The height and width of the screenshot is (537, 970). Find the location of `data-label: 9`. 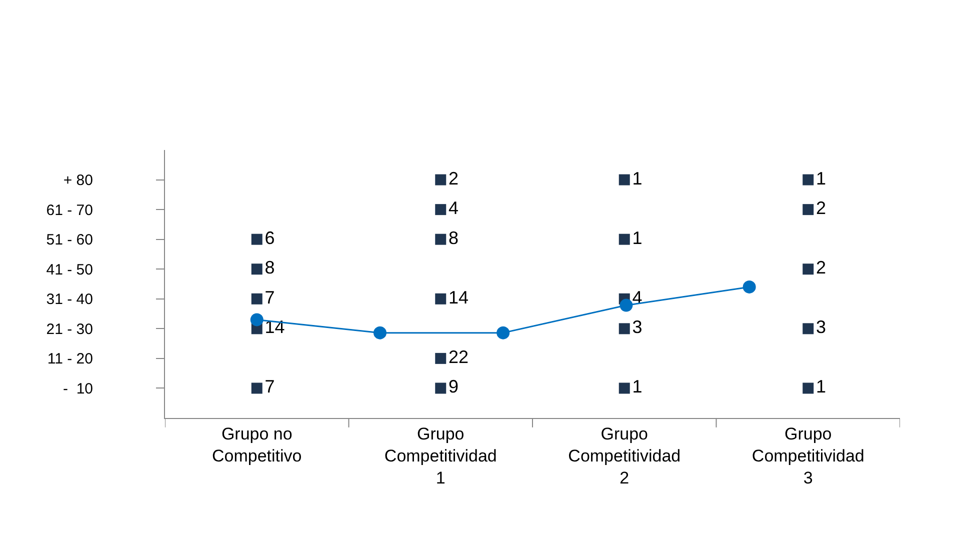

data-label: 9 is located at coordinates (453, 386).